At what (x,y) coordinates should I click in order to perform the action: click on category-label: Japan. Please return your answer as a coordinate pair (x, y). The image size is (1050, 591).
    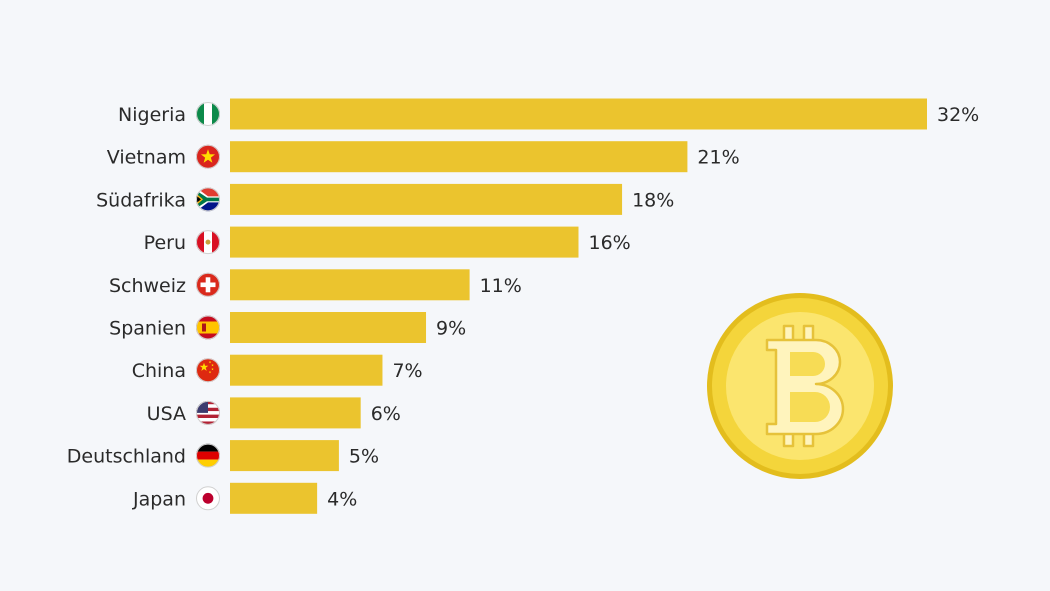
    Looking at the image, I should click on (159, 499).